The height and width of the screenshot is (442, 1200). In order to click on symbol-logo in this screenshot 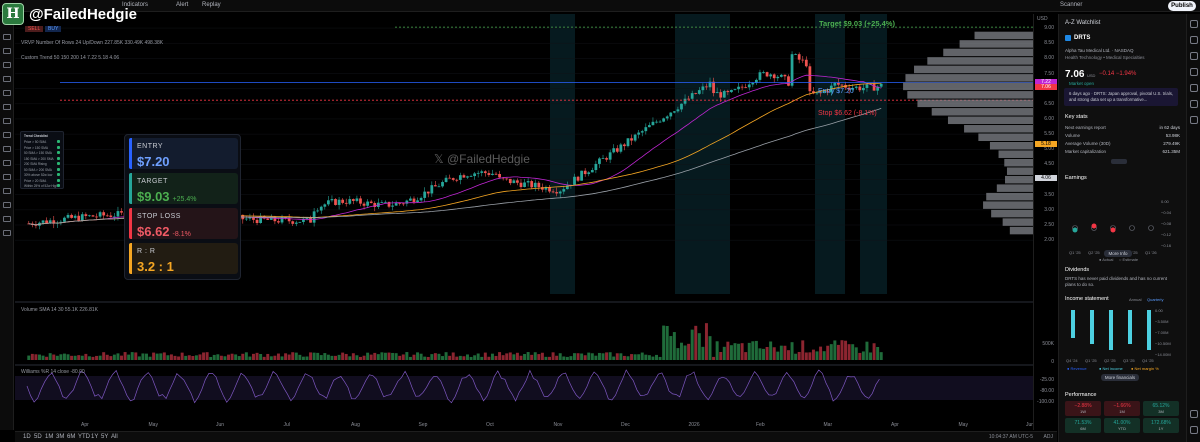, I will do `click(1068, 38)`.